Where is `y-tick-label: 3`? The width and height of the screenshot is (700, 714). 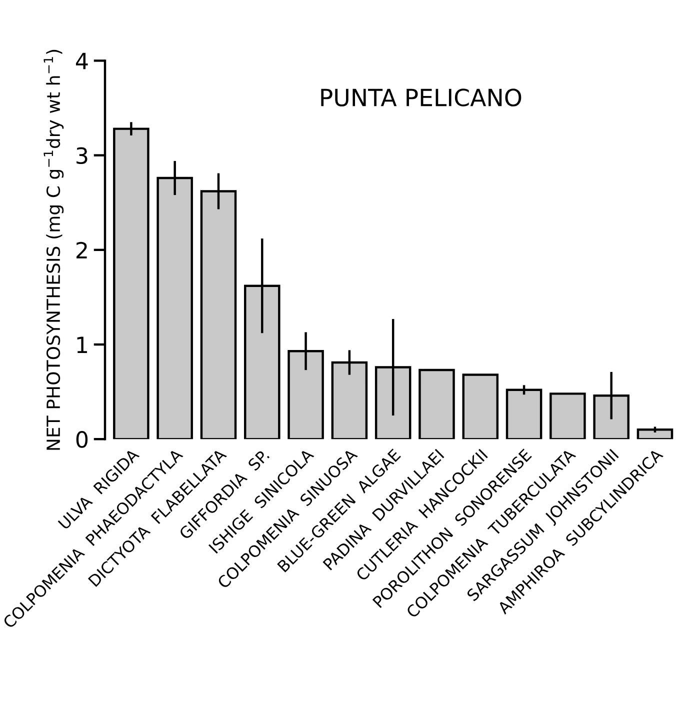 y-tick-label: 3 is located at coordinates (82, 155).